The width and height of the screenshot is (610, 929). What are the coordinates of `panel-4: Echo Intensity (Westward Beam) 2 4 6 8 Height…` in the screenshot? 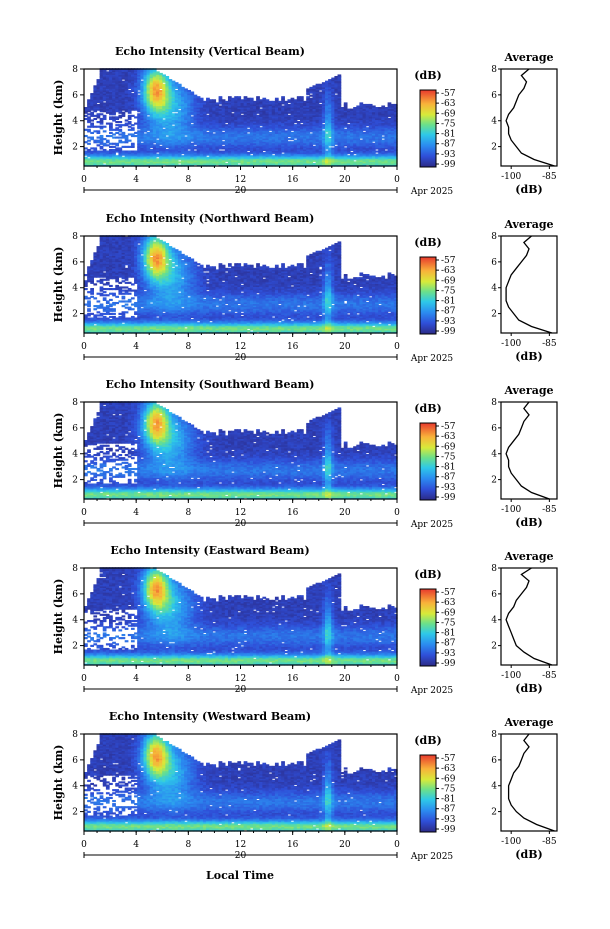 It's located at (305, 786).